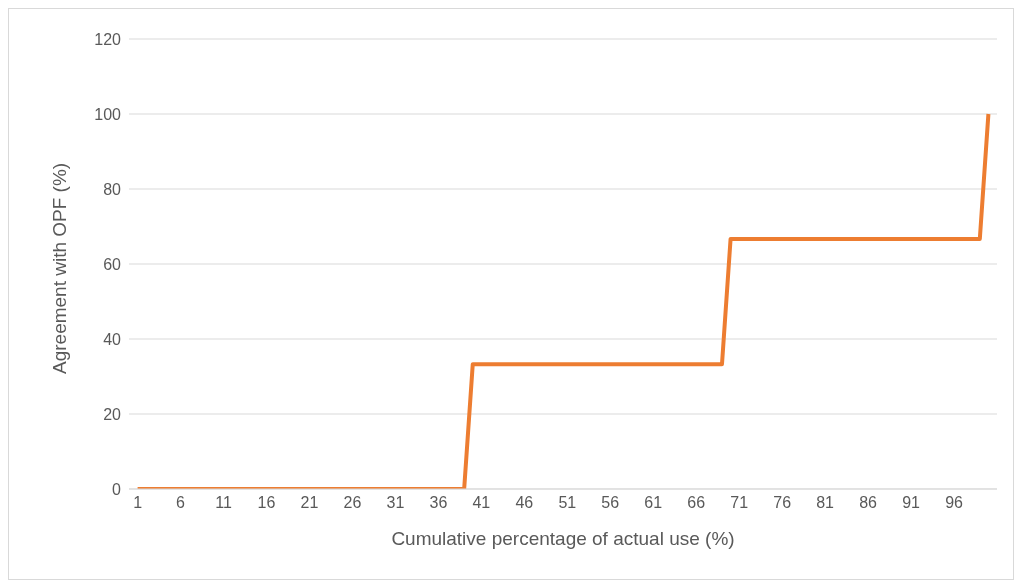 The image size is (1022, 588). Describe the element at coordinates (563, 538) in the screenshot. I see `x-axis-title: Cumulative percentage of actual use (%)` at that location.